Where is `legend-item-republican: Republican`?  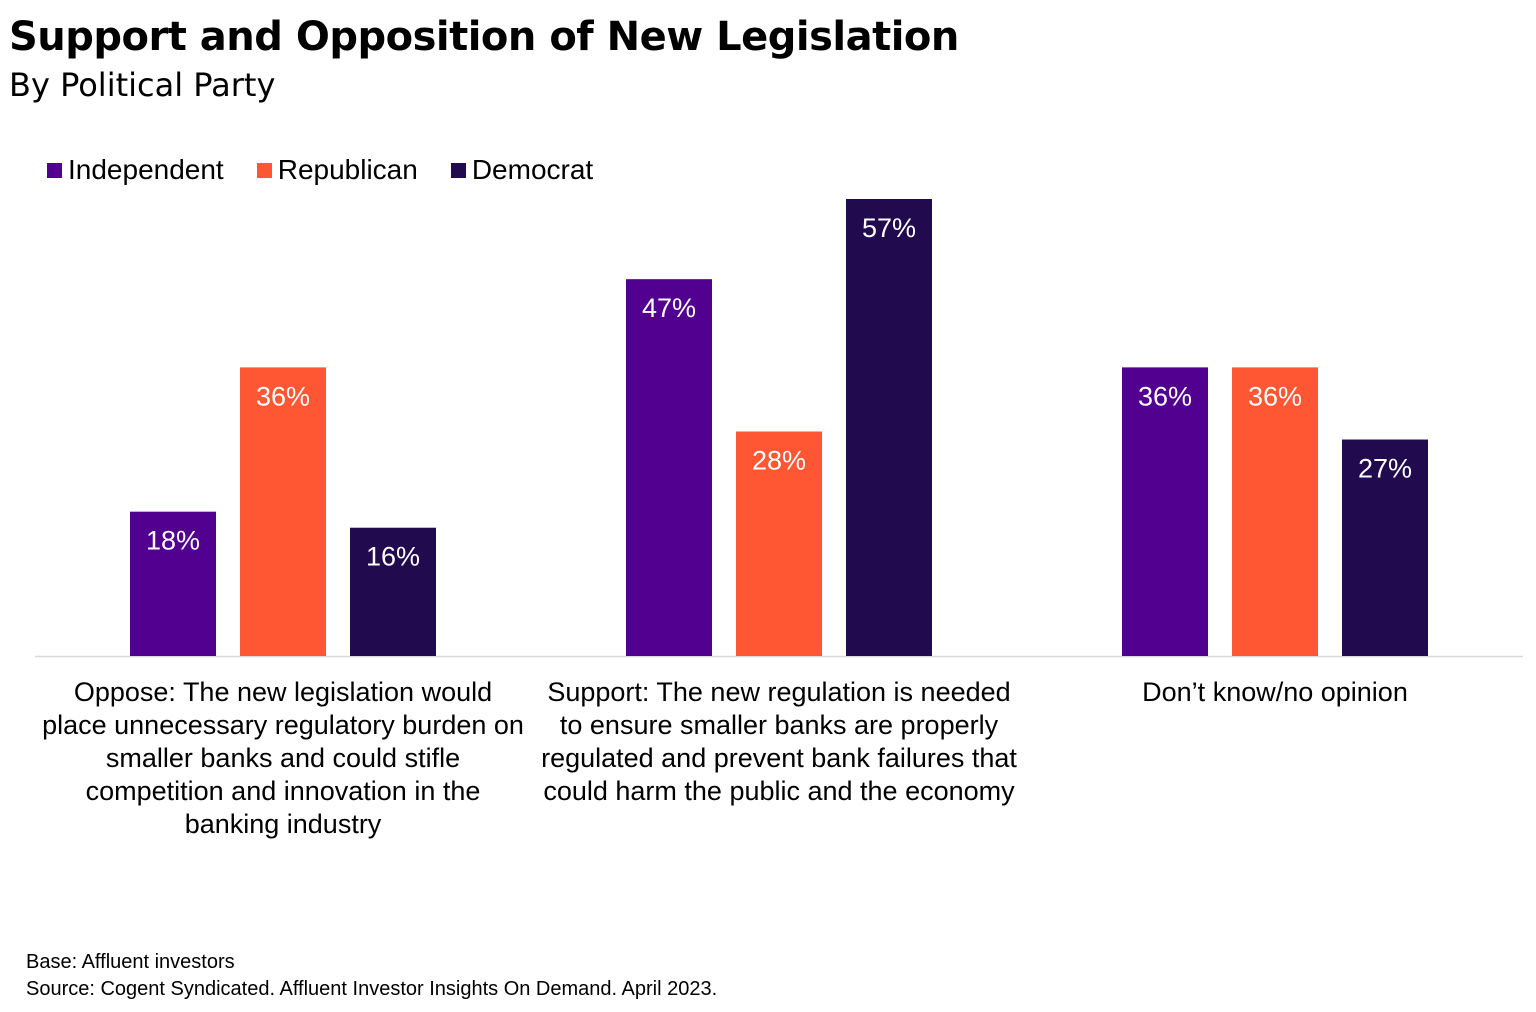 legend-item-republican: Republican is located at coordinates (337, 170).